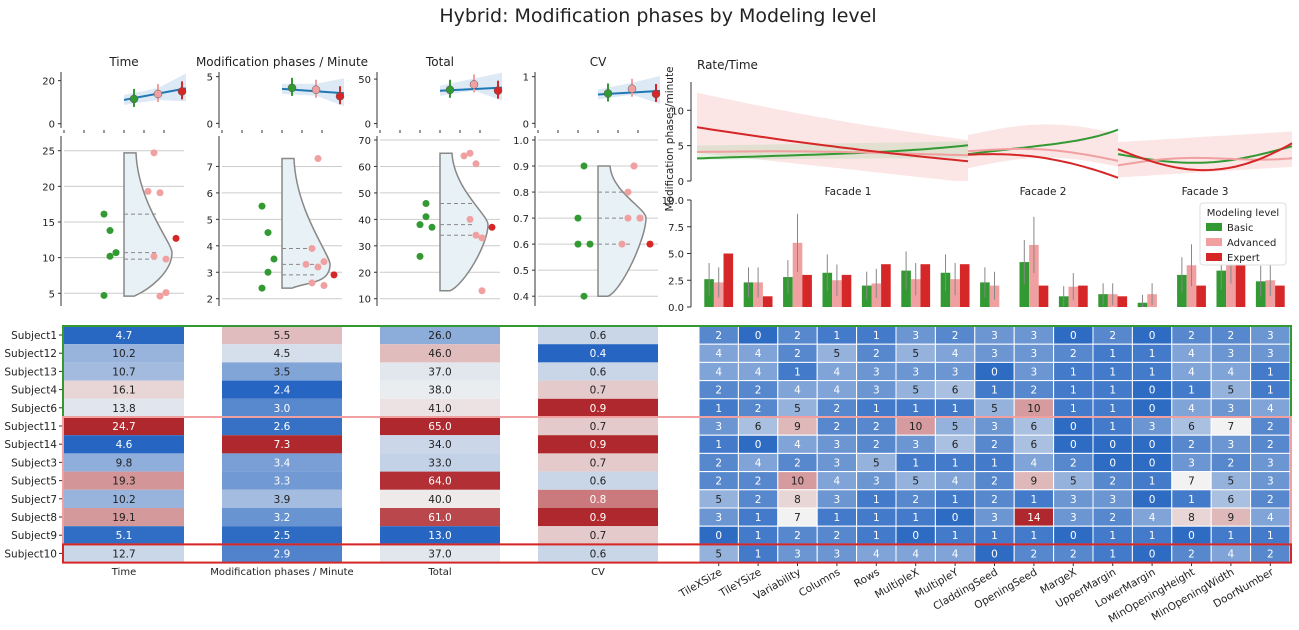 This screenshot has height=630, width=1299. What do you see at coordinates (598, 372) in the screenshot?
I see `value-cell-text: 0.6` at bounding box center [598, 372].